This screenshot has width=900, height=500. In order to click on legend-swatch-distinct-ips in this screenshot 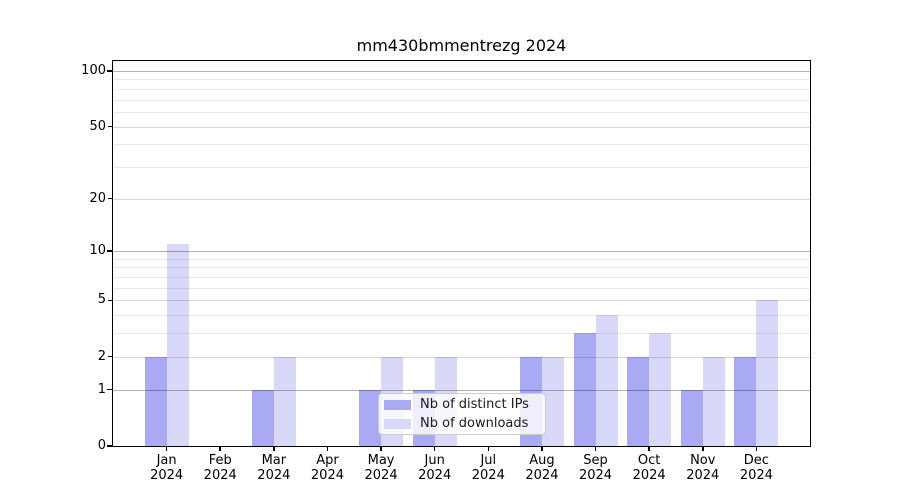, I will do `click(397, 404)`.